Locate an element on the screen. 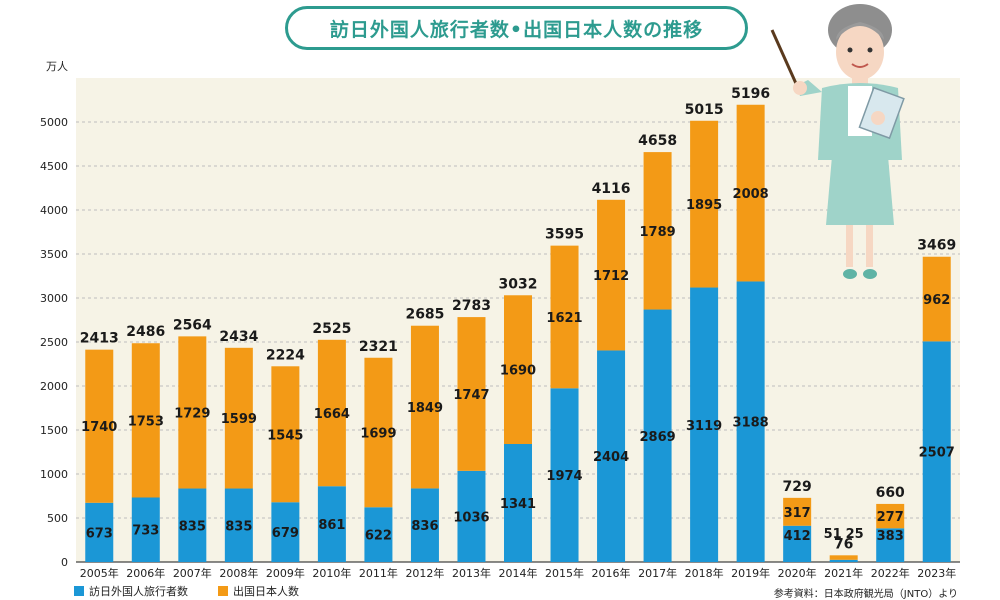  x-tick-label: 2013年 is located at coordinates (471, 573).